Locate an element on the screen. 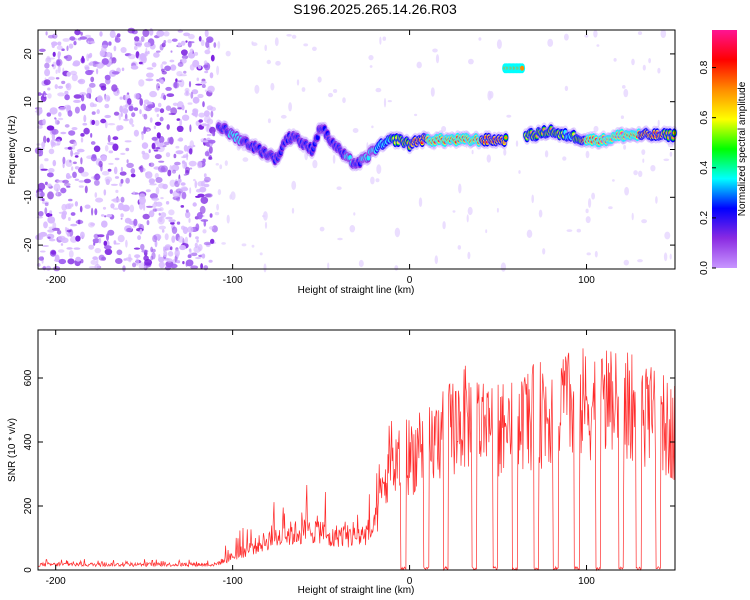 The image size is (750, 600). y-tick-label: 0 is located at coordinates (28, 149).